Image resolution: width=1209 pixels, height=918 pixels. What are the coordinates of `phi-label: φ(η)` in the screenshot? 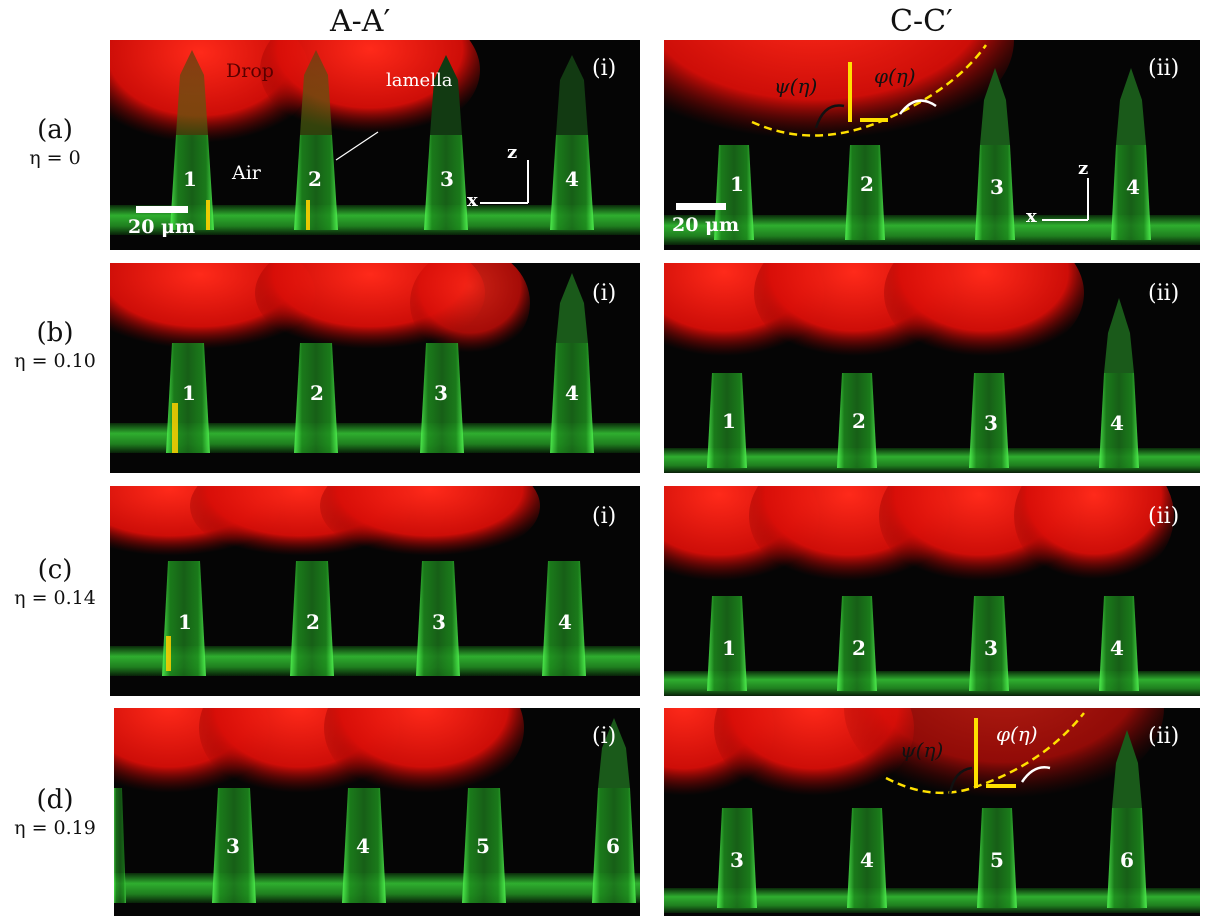 It's located at (1017, 734).